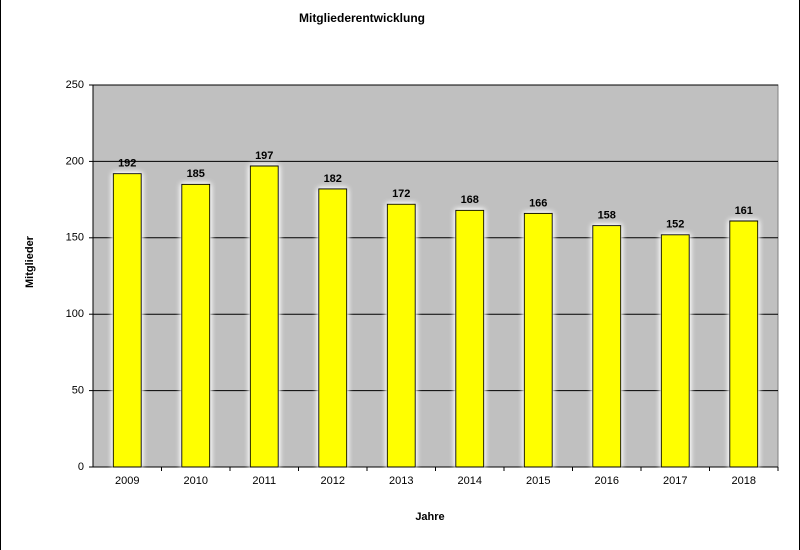  I want to click on y-tick-label: 0, so click(81, 467).